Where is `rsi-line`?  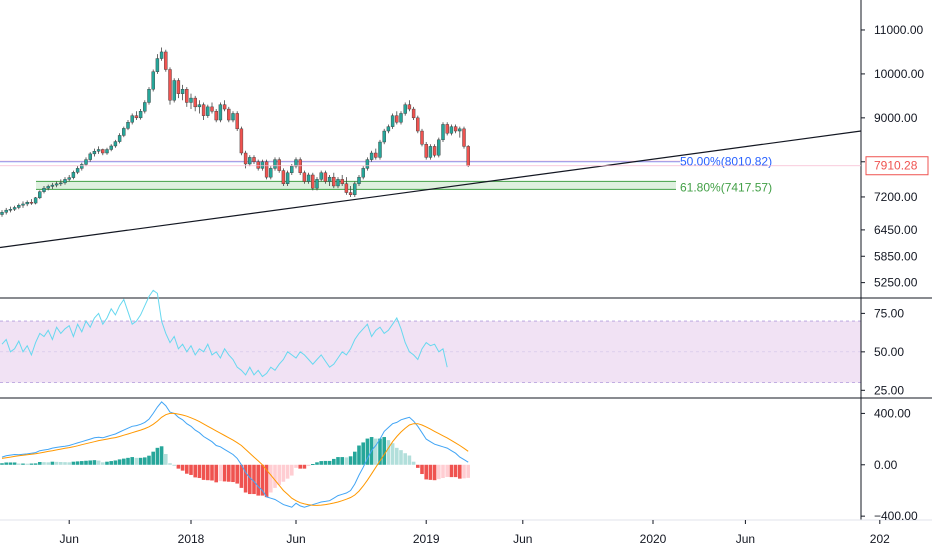
rsi-line is located at coordinates (224, 333).